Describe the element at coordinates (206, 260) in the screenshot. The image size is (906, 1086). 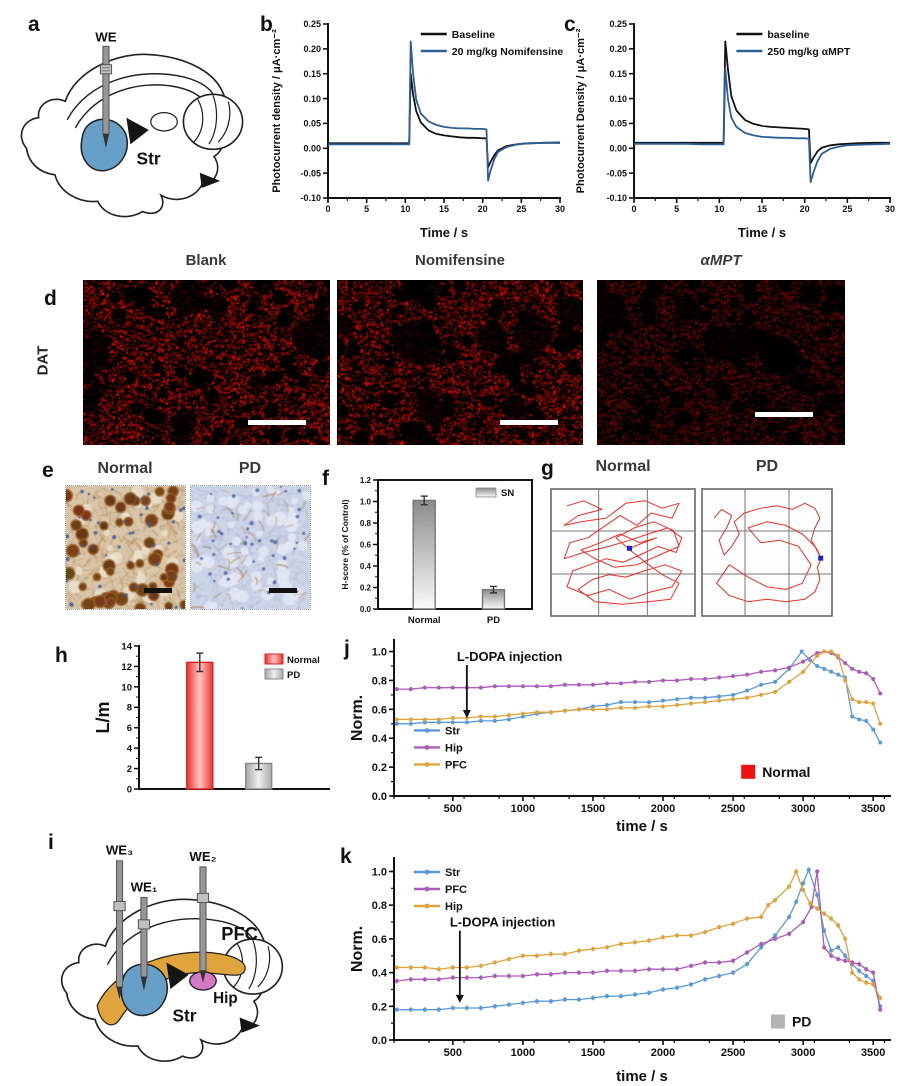
I see `micrograph-title-blank: Blank` at that location.